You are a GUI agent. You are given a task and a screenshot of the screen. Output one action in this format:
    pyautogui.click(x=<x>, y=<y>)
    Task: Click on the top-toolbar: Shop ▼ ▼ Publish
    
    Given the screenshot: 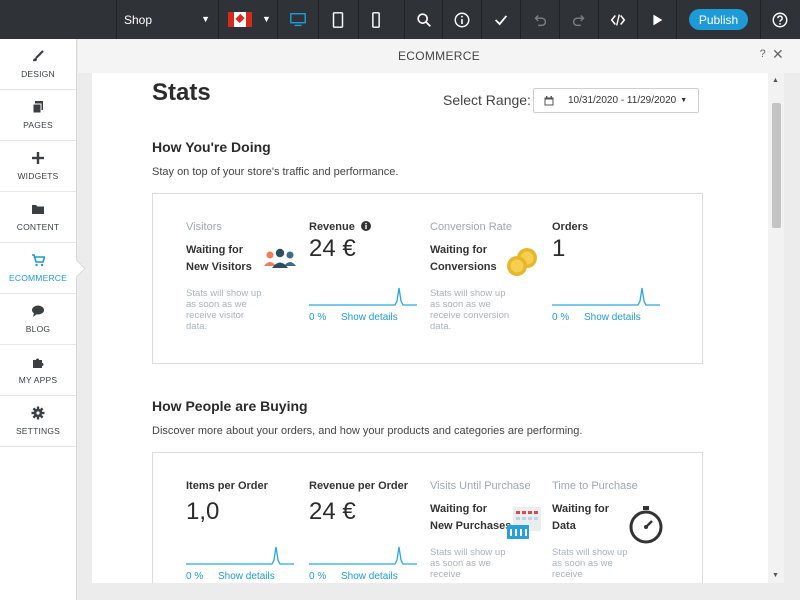 What is the action you would take?
    pyautogui.click(x=400, y=19)
    